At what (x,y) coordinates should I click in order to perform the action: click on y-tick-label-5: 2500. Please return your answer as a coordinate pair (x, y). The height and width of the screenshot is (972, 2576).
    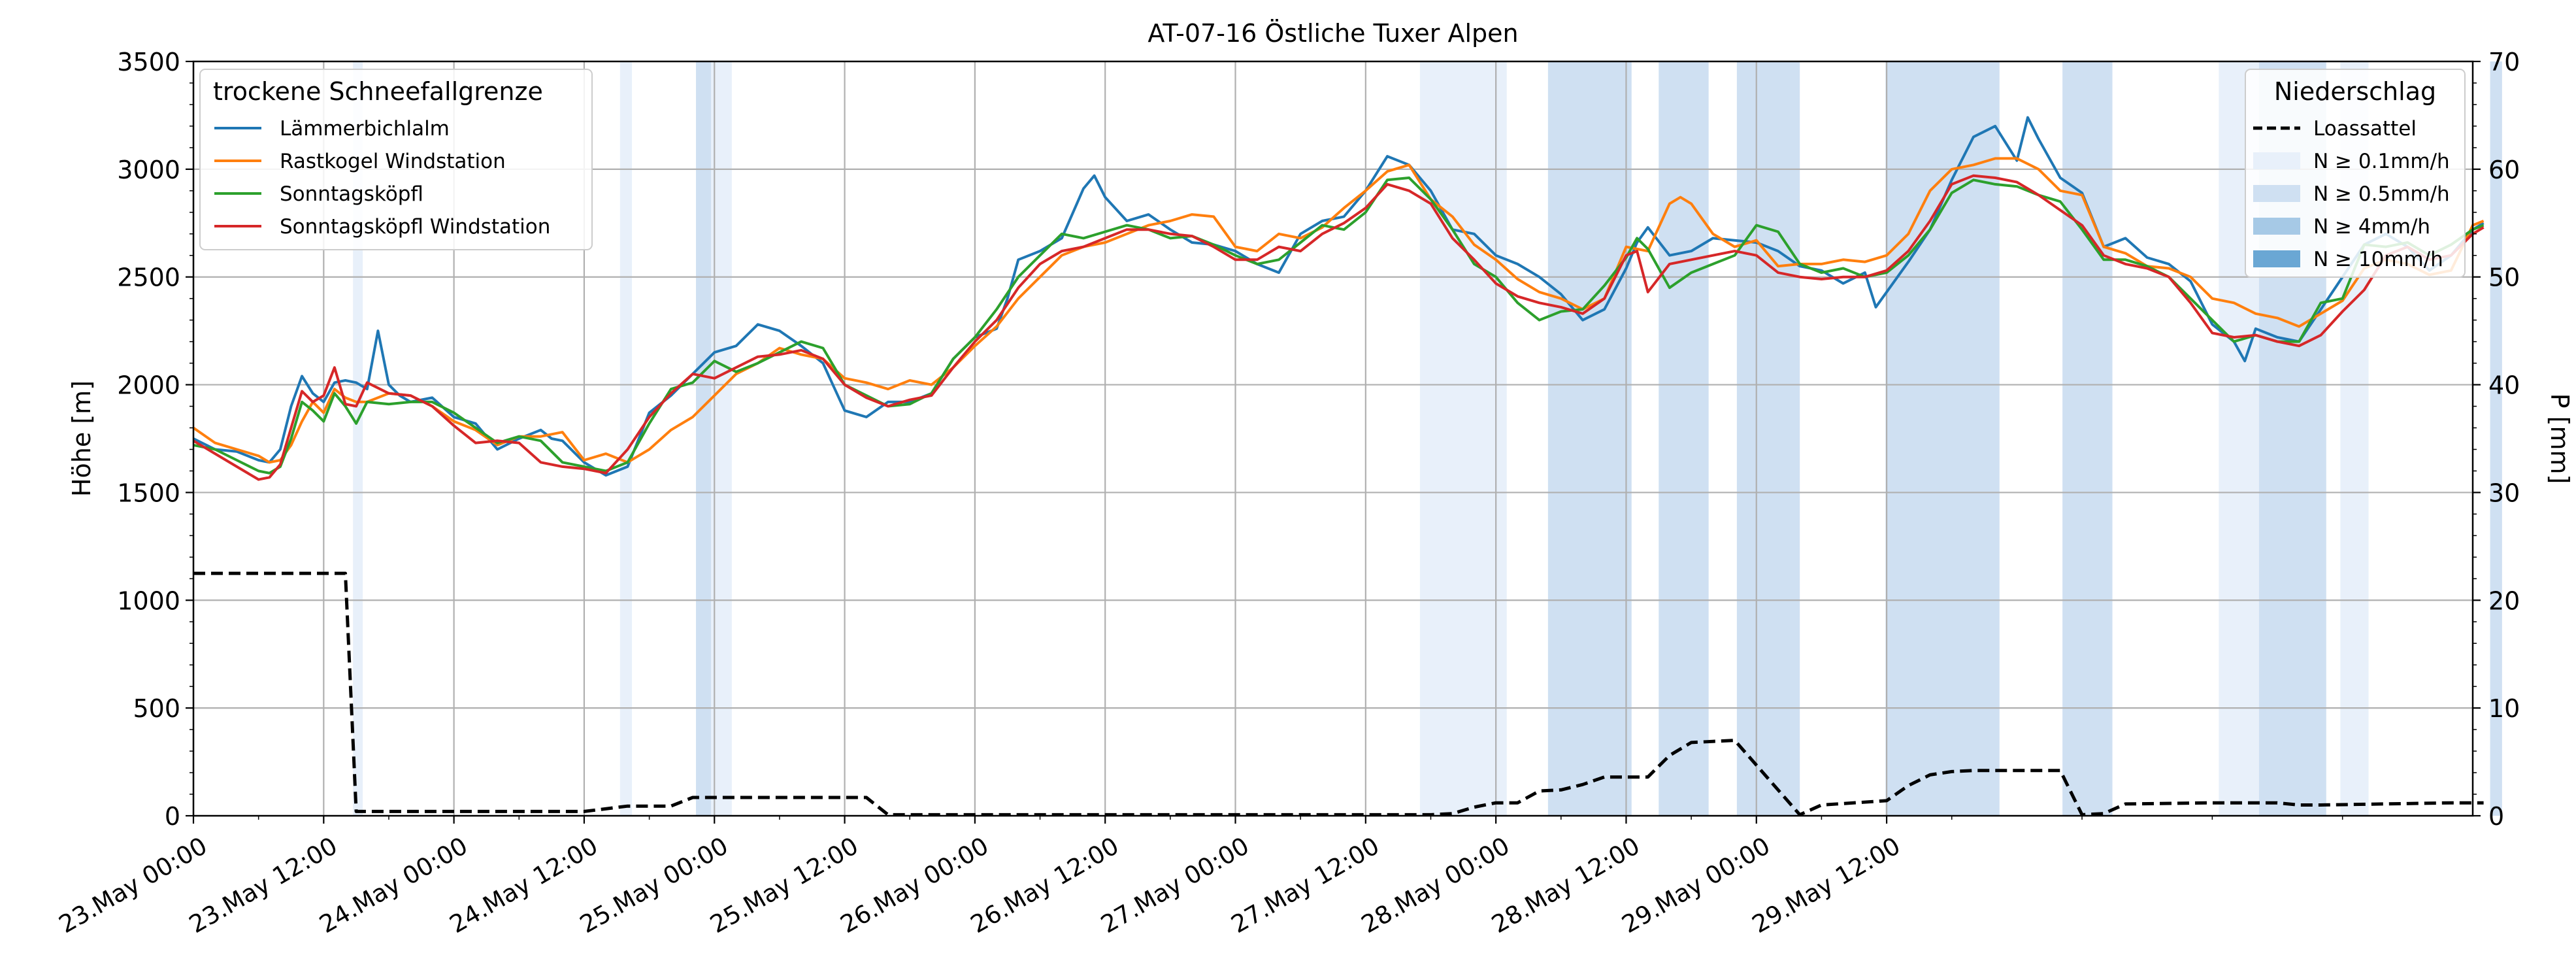
    Looking at the image, I should click on (148, 277).